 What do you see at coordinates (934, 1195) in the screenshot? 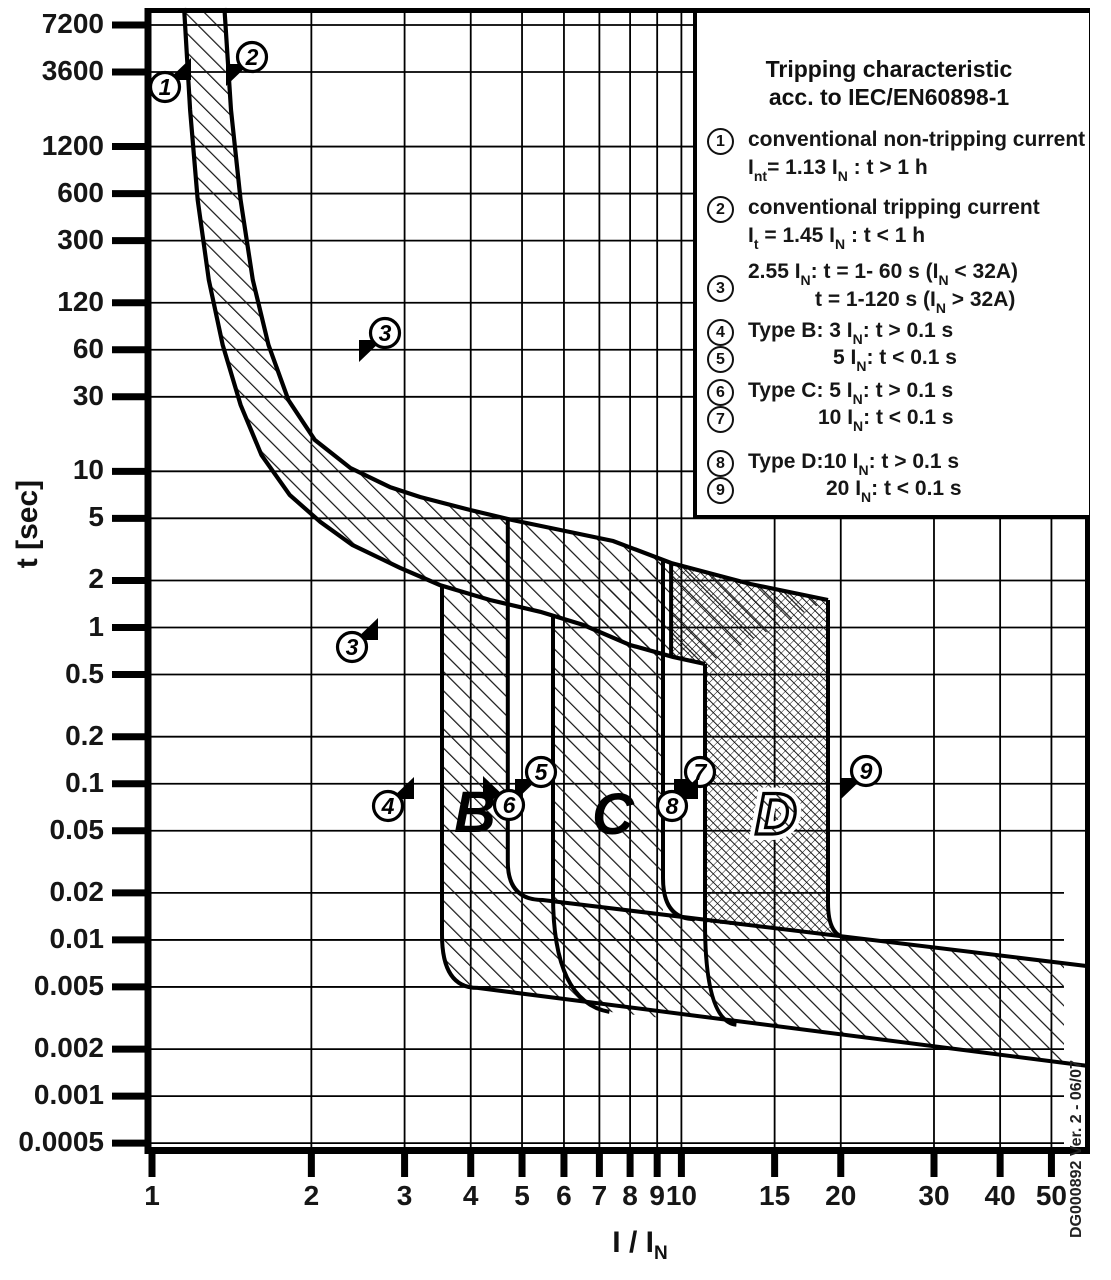
I see `x-tick-label: 30` at bounding box center [934, 1195].